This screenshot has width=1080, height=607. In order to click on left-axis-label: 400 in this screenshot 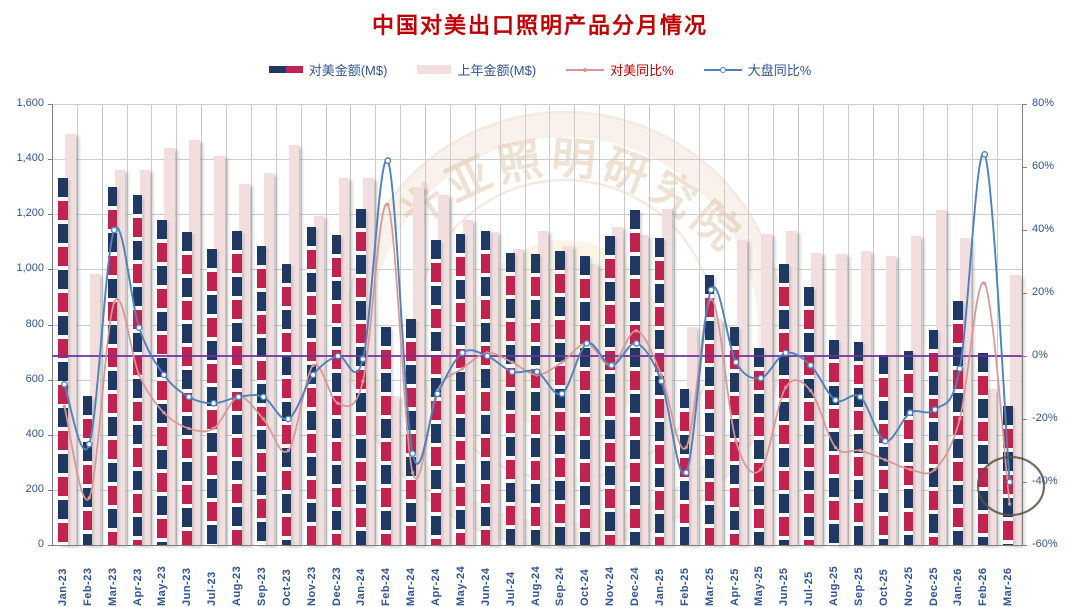, I will do `click(34, 433)`.